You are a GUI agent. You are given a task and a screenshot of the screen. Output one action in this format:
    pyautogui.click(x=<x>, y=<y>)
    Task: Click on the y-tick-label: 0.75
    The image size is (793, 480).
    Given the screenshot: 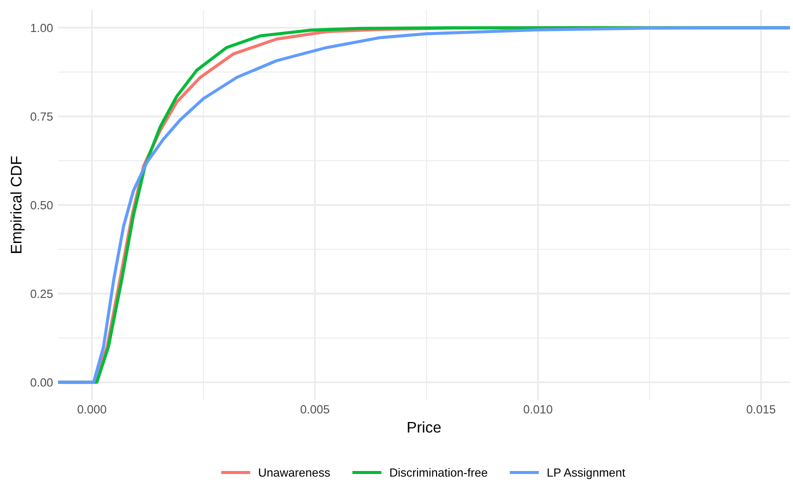 What is the action you would take?
    pyautogui.click(x=41, y=116)
    